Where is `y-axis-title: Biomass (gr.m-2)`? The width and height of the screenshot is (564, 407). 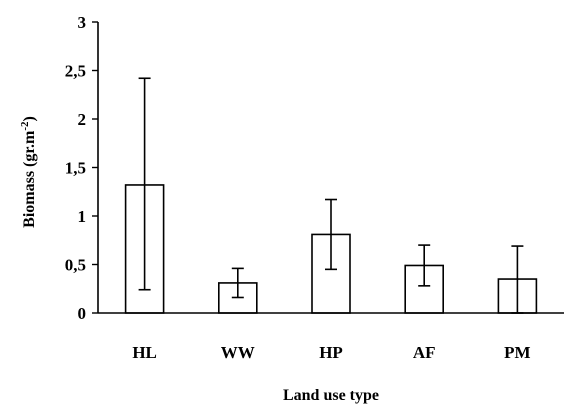
y-axis-title: Biomass (gr.m-2) is located at coordinates (28, 172).